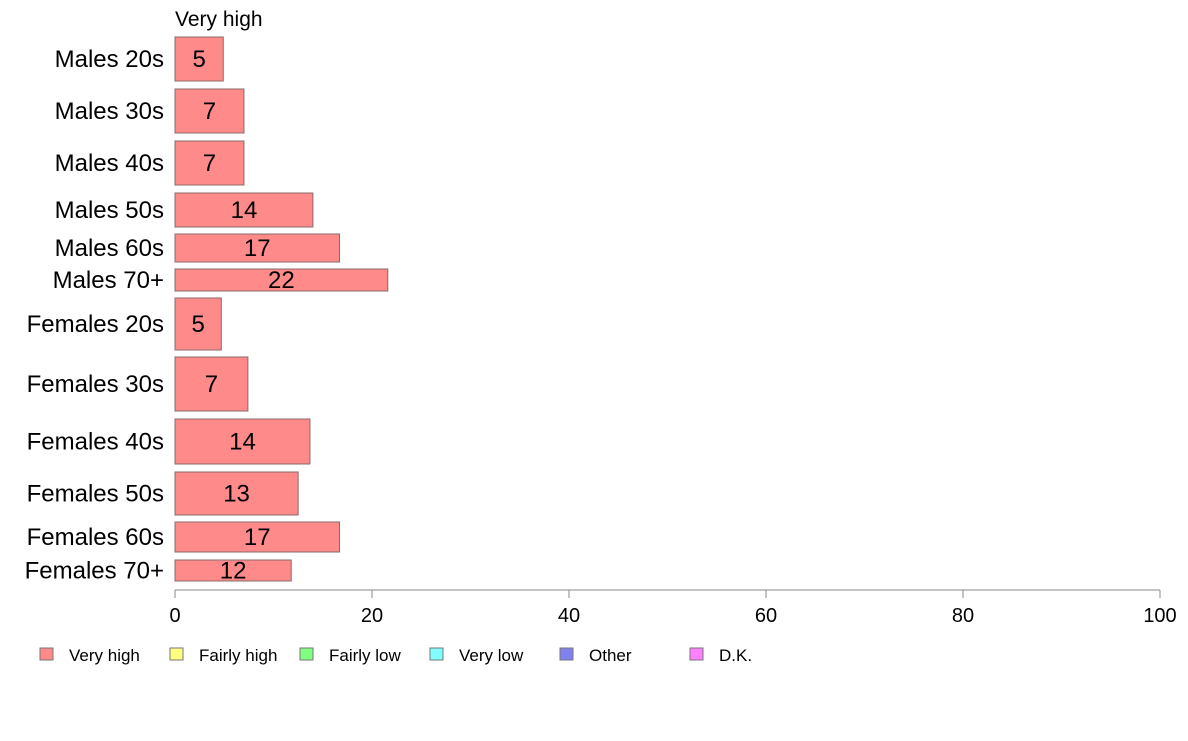 The image size is (1188, 741). Describe the element at coordinates (281, 310) in the screenshot. I see `bars-group: 5 7 7 14 17 22 5 7 14 13 17 12` at that location.